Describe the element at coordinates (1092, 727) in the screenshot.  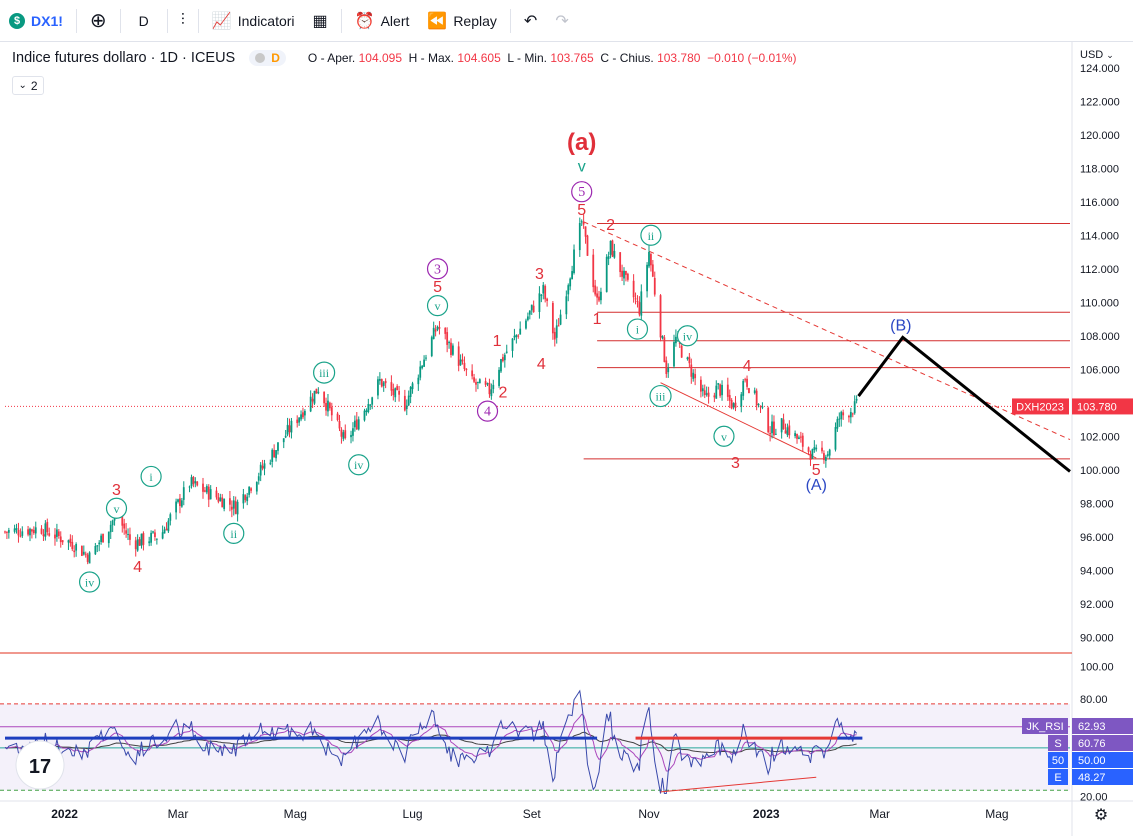
I see `rsi-value-badge: 62.93` at that location.